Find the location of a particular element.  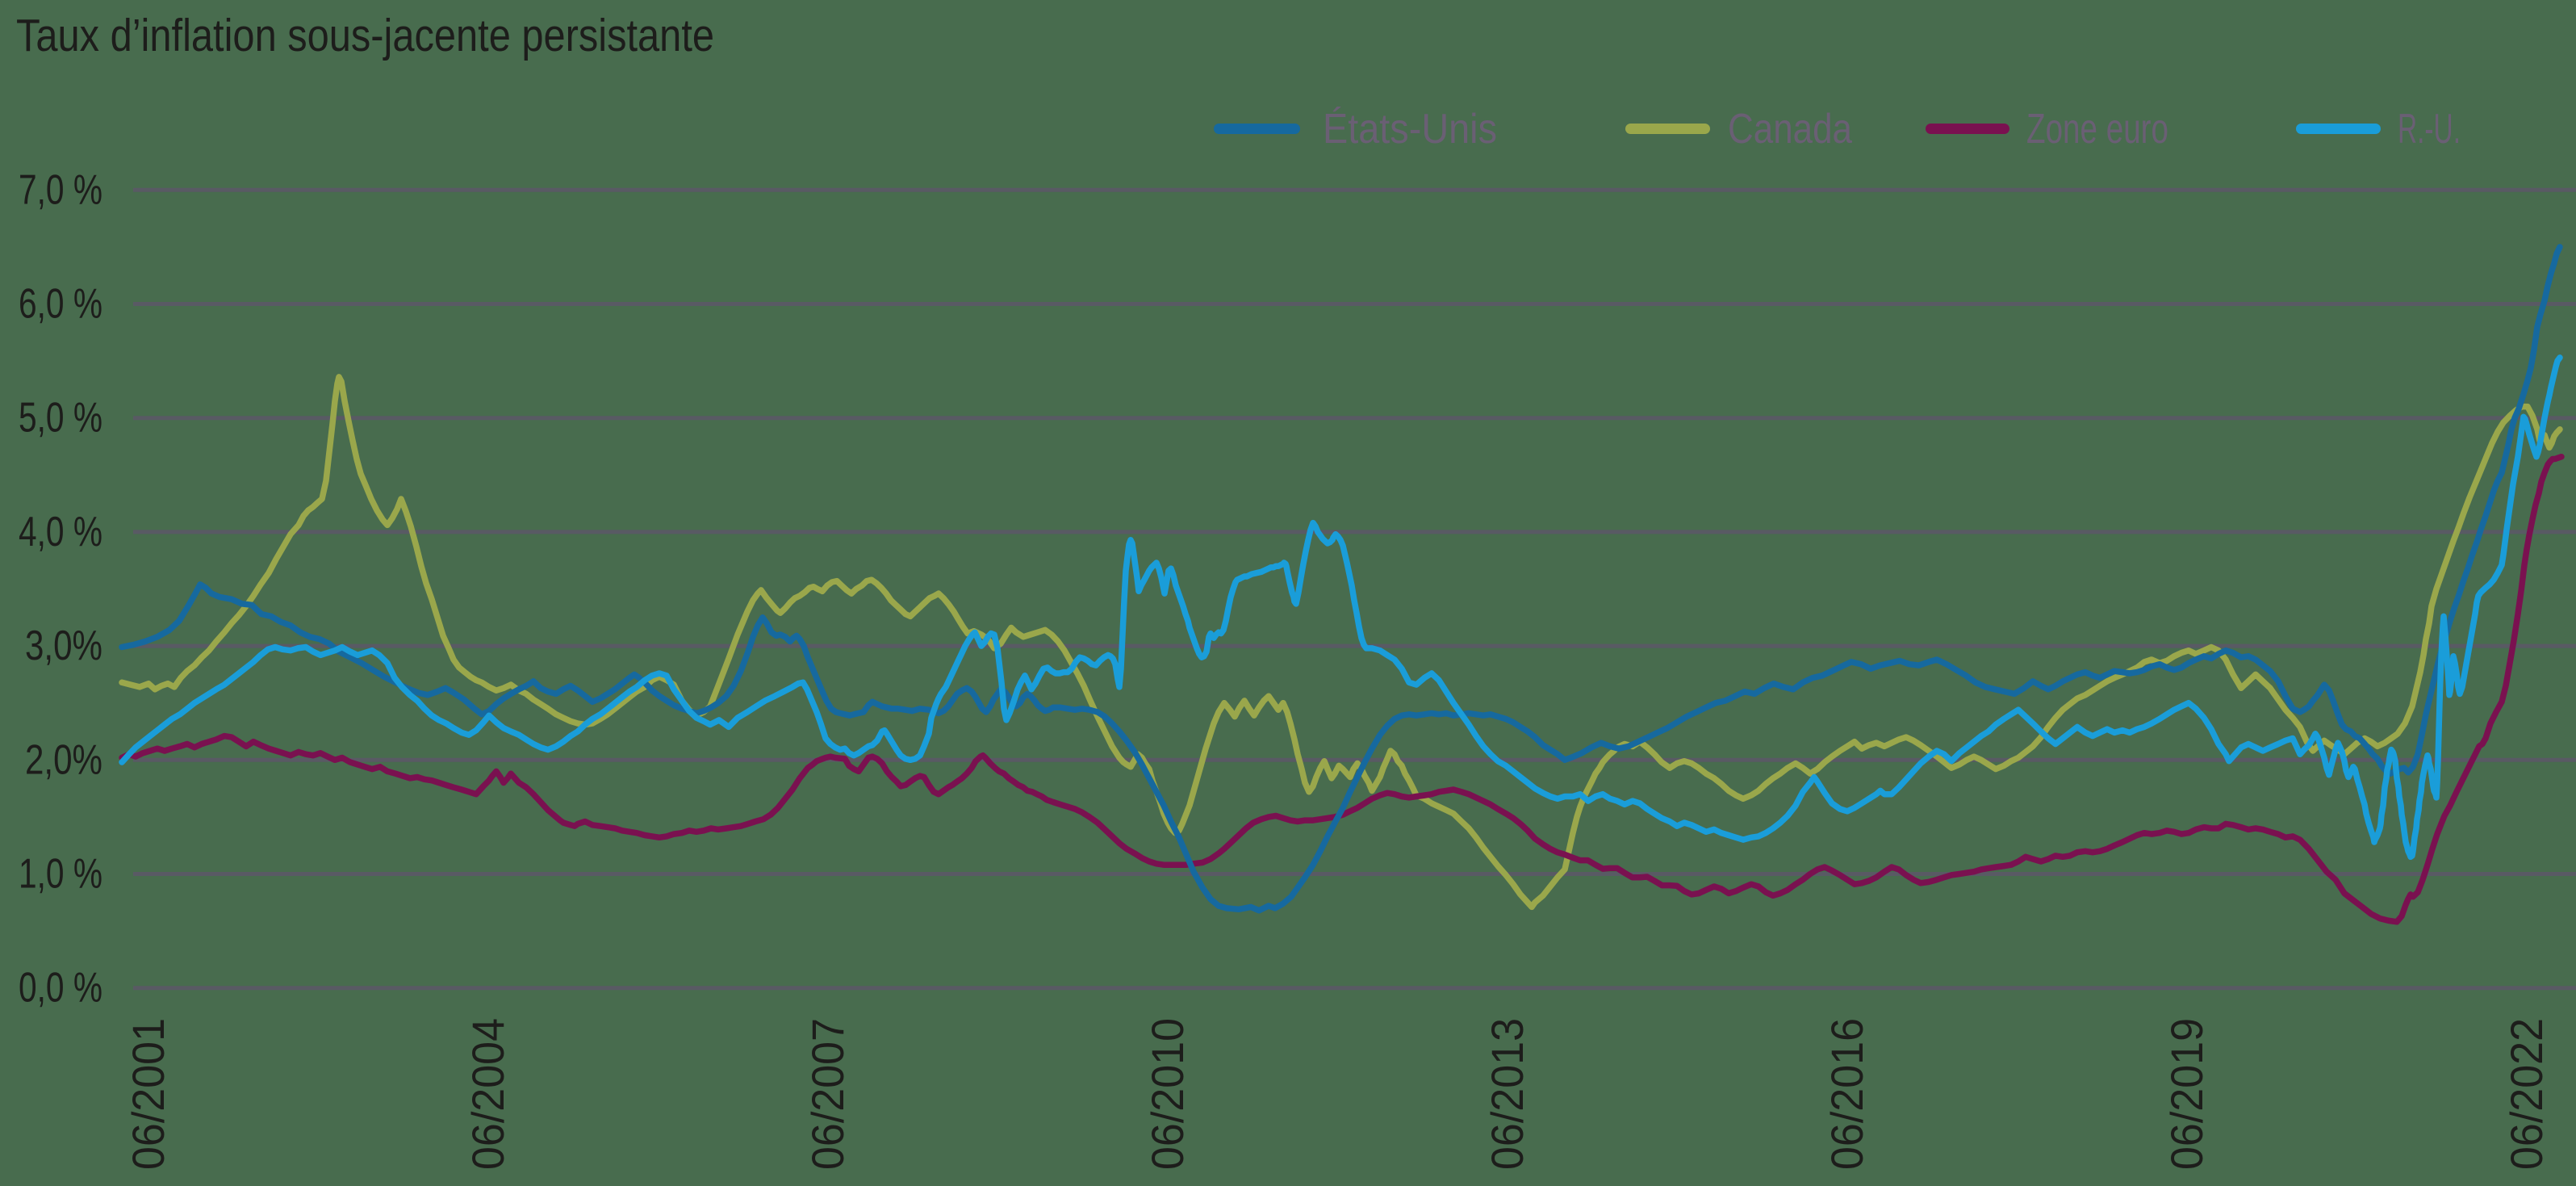

svg-text: Canada is located at coordinates (1790, 129).